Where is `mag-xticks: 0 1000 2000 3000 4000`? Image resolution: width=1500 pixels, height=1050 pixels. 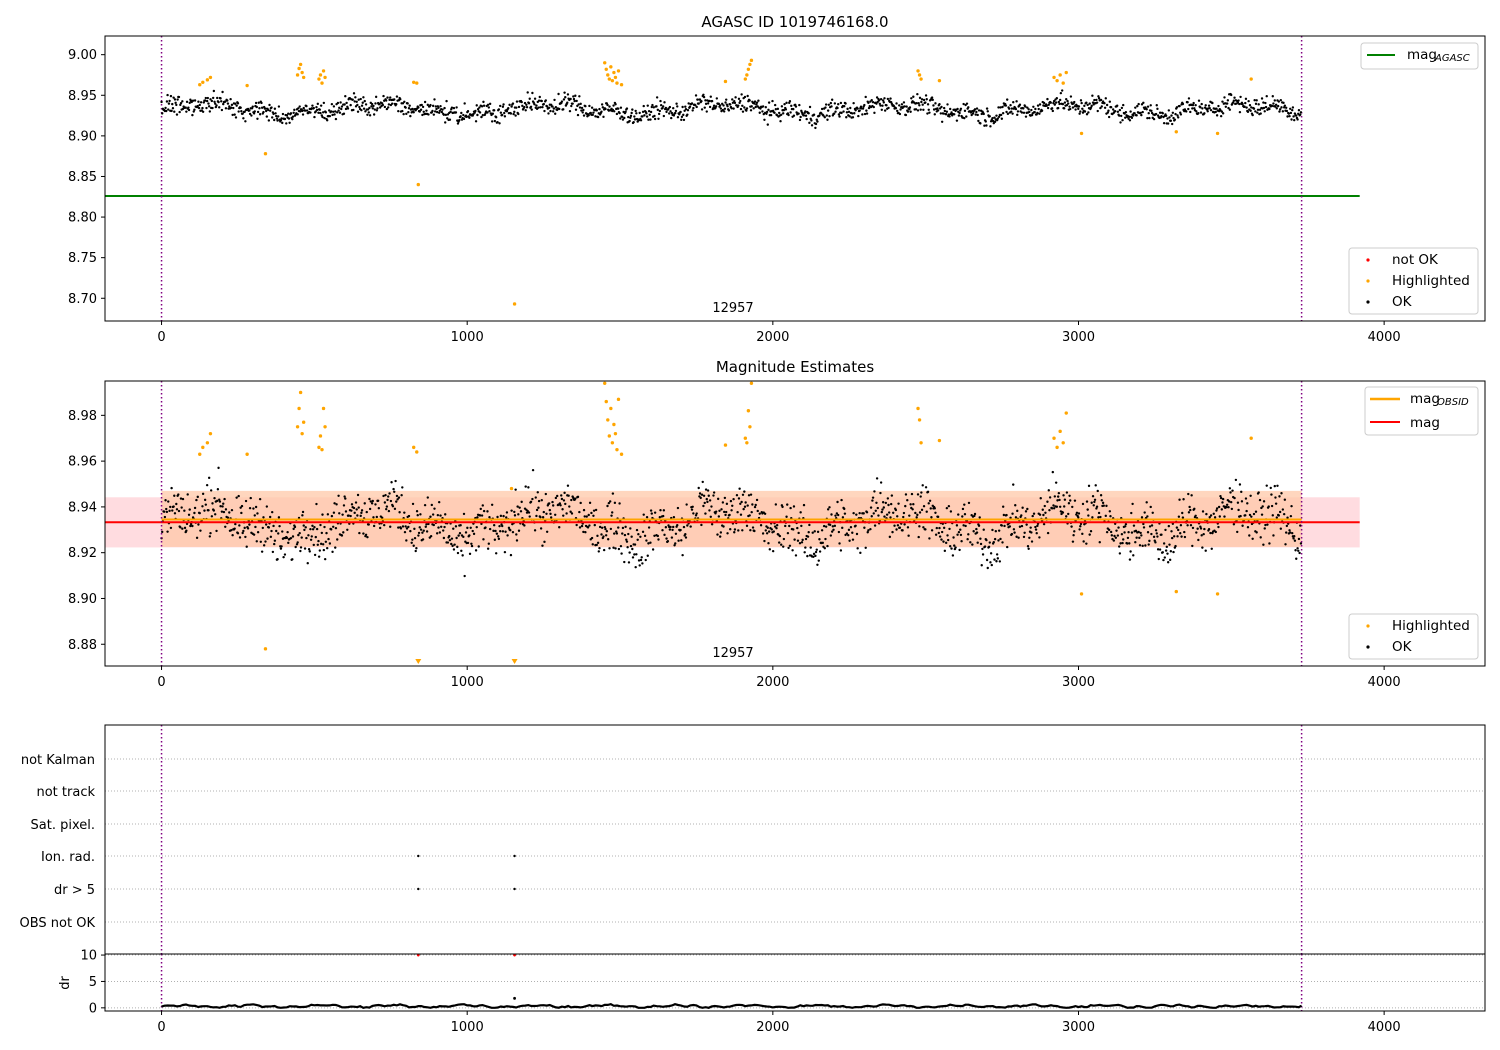
mag-xticks: 0 1000 2000 3000 4000 is located at coordinates (779, 678).